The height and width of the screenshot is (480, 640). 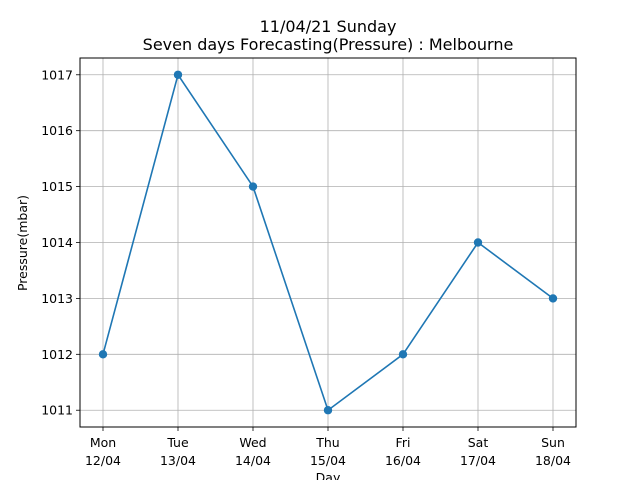 What do you see at coordinates (57, 242) in the screenshot?
I see `y-tick-label: 1014` at bounding box center [57, 242].